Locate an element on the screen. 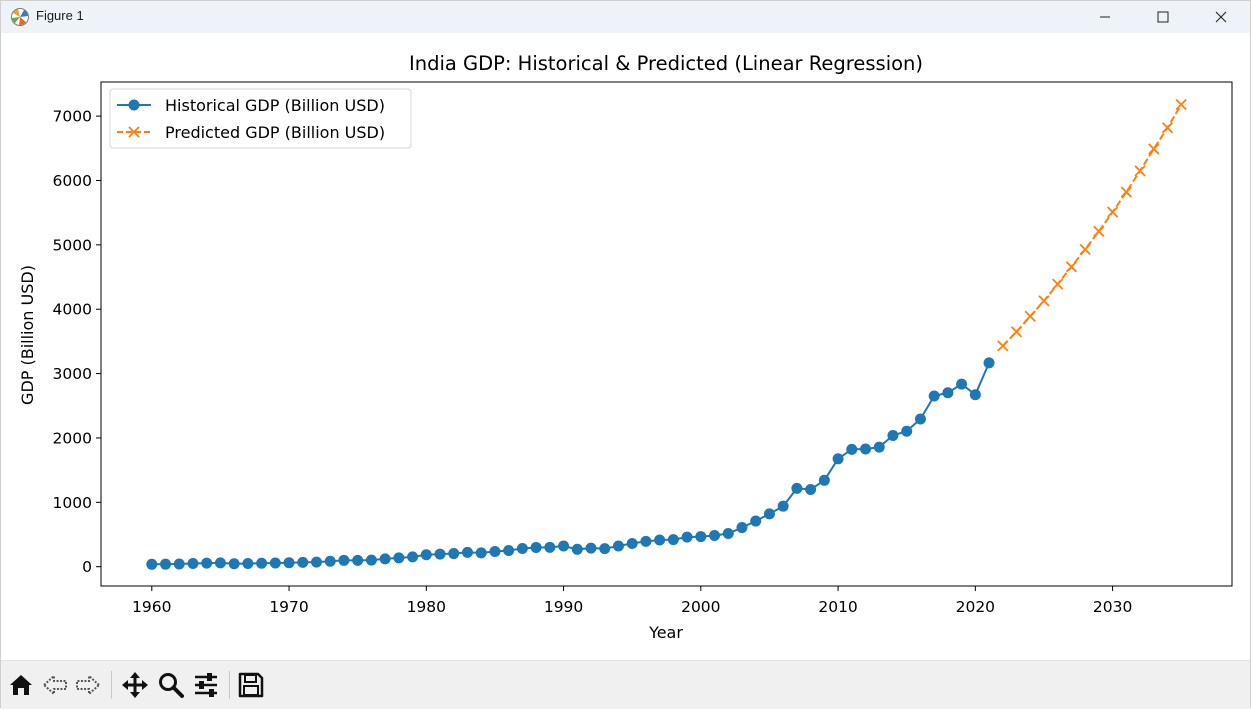 The width and height of the screenshot is (1251, 709). zoom-button is located at coordinates (171, 685).